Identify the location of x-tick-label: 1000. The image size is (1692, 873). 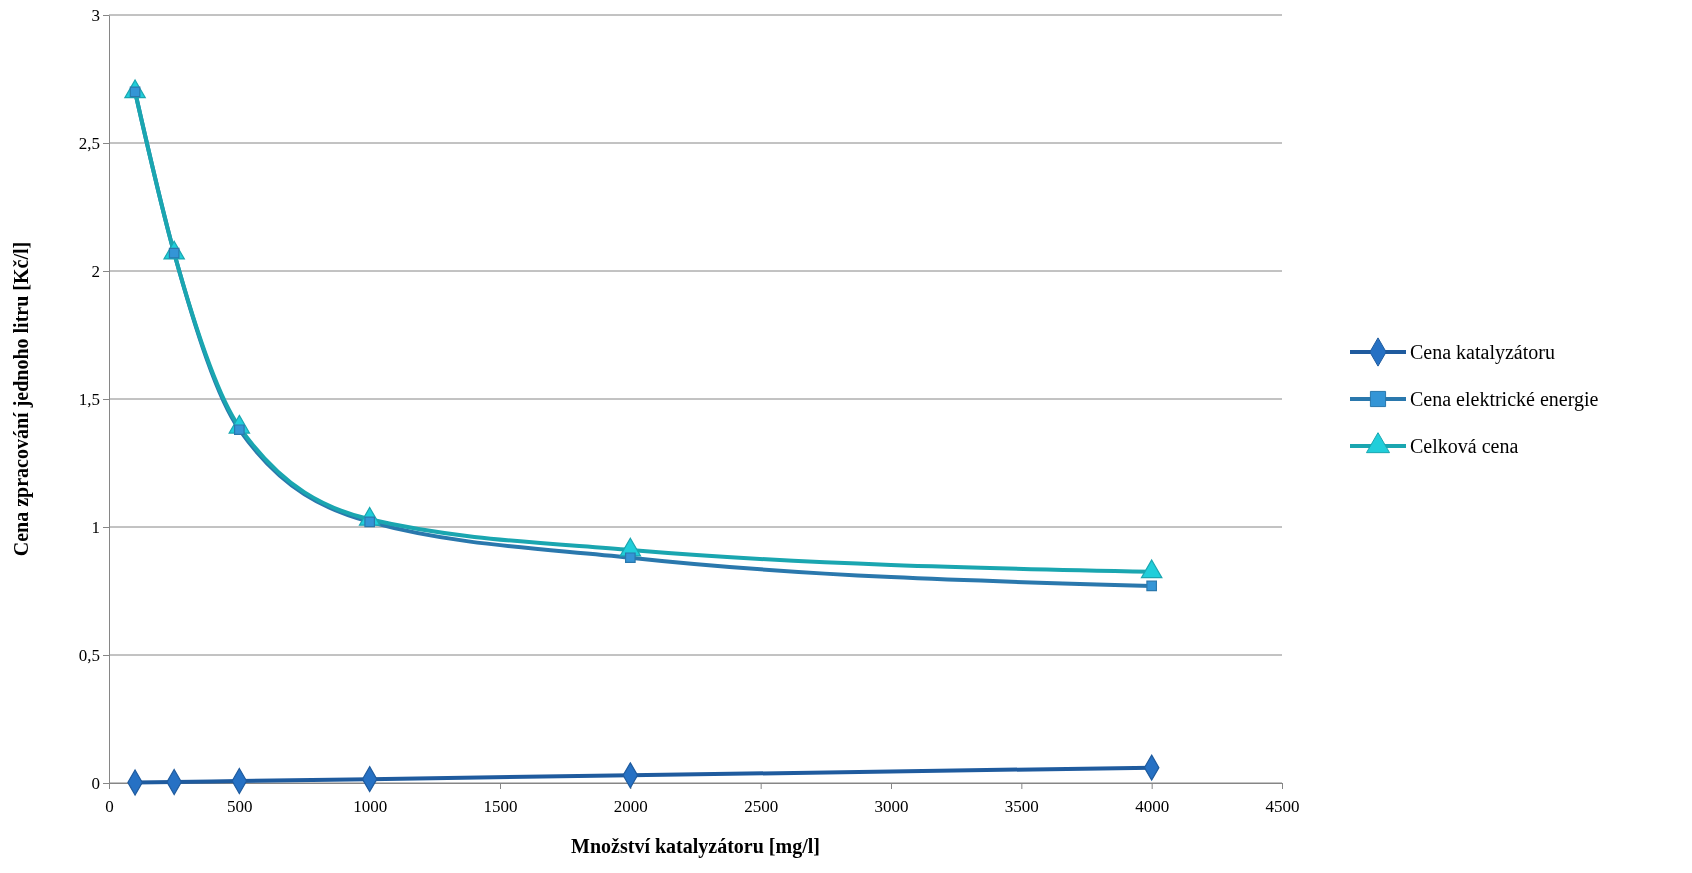
(370, 807).